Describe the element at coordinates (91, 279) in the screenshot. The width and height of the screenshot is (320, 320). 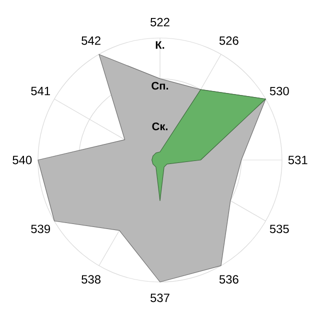
I see `spoke-label: 538` at that location.